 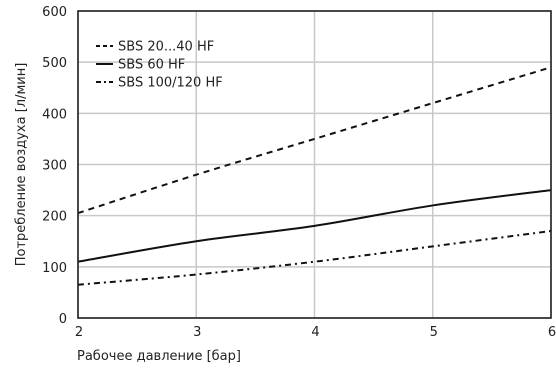 I want to click on x-tick-labels: 2 3 4 5 6, so click(x=315, y=332).